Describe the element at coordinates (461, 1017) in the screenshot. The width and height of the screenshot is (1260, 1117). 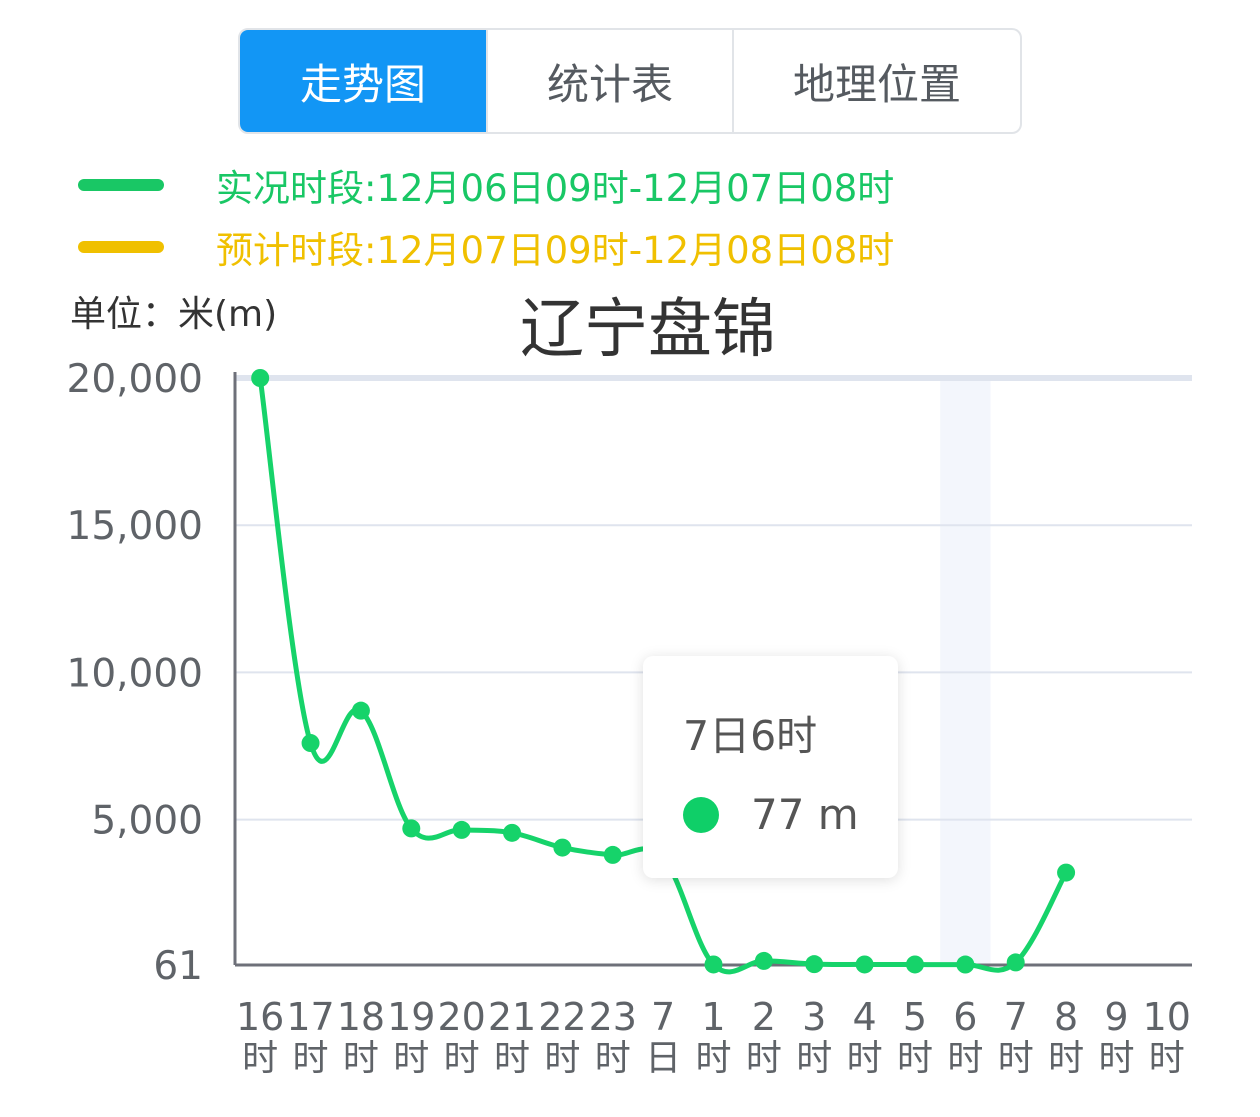
I see `x-tick-label: 20` at that location.